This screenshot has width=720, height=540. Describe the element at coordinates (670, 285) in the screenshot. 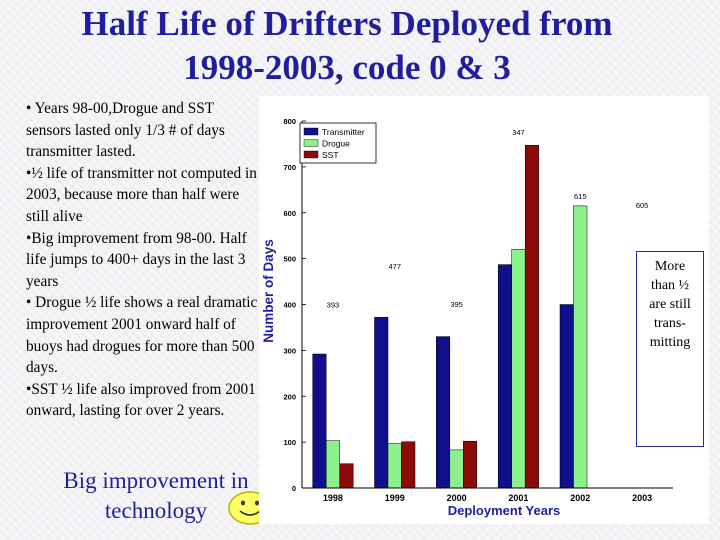

I see `callout-line-2: than ½` at that location.